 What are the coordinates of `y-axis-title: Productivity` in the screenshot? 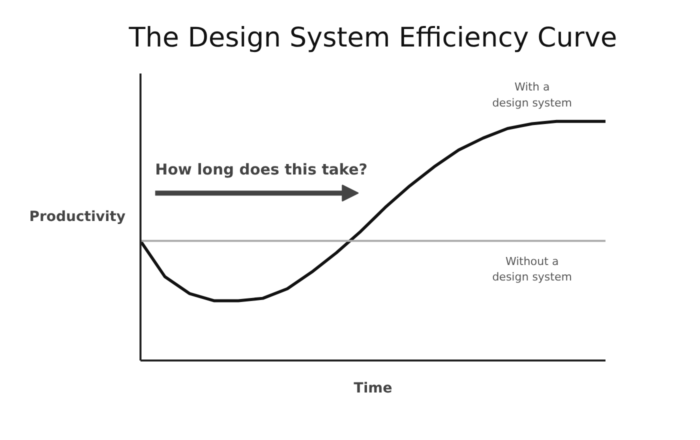 It's located at (77, 217).